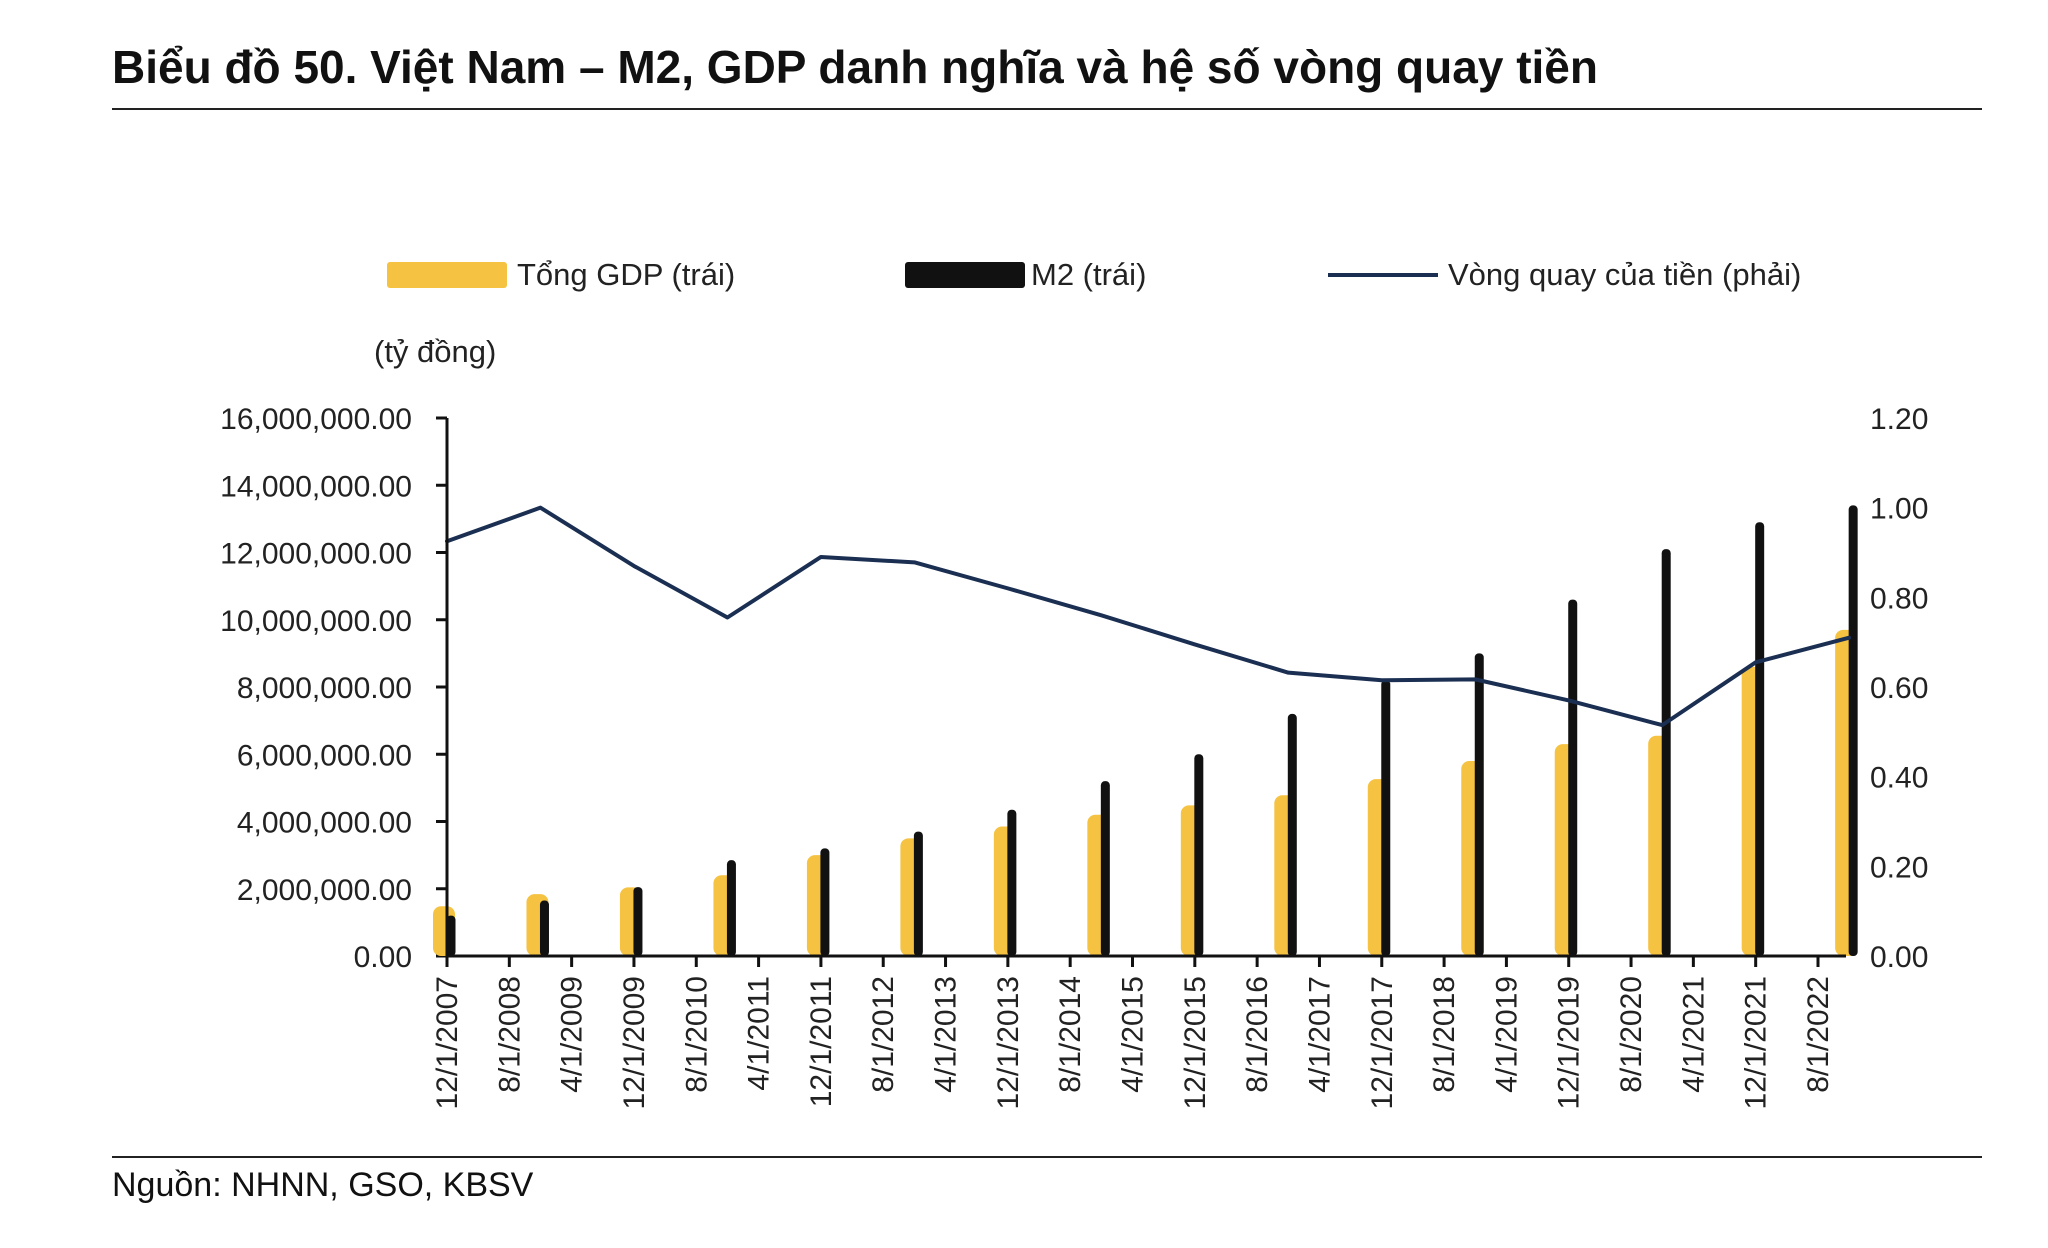  Describe the element at coordinates (1047, 1157) in the screenshot. I see `footer-divider` at that location.